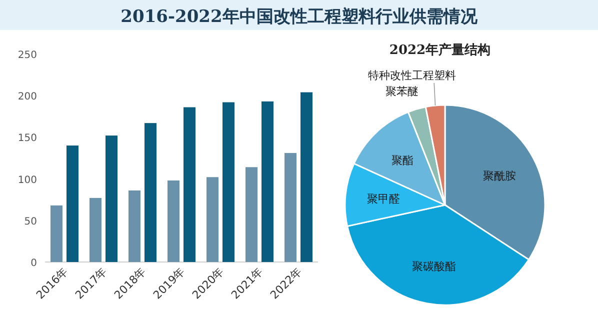  Describe the element at coordinates (440, 50) in the screenshot. I see `chart-title: 2022年产量结构` at that location.